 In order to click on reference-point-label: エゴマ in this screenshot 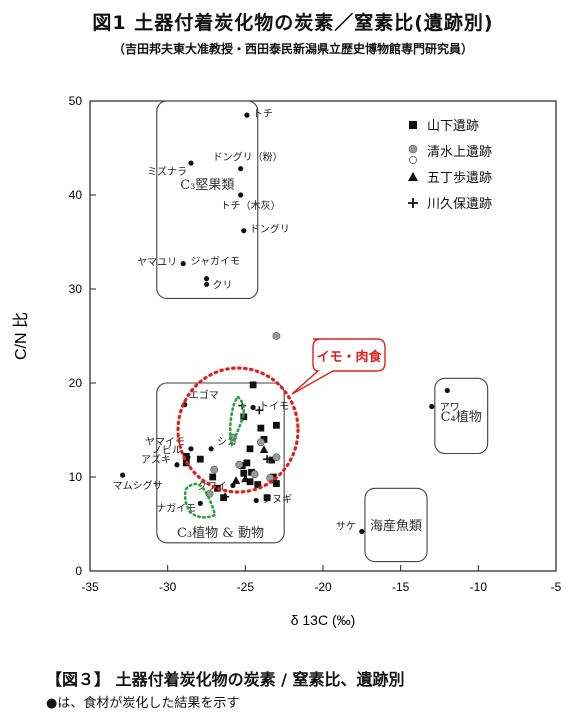, I will do `click(204, 395)`.